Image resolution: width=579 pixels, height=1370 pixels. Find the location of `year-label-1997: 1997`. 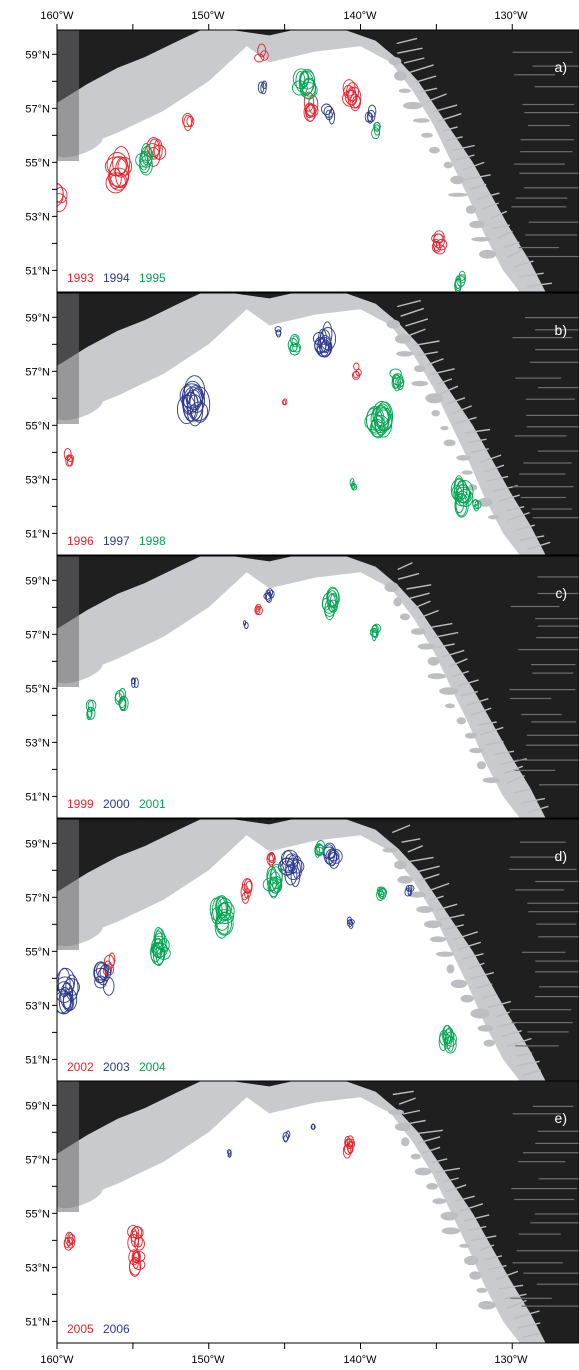

year-label-1997: 1997 is located at coordinates (116, 541).